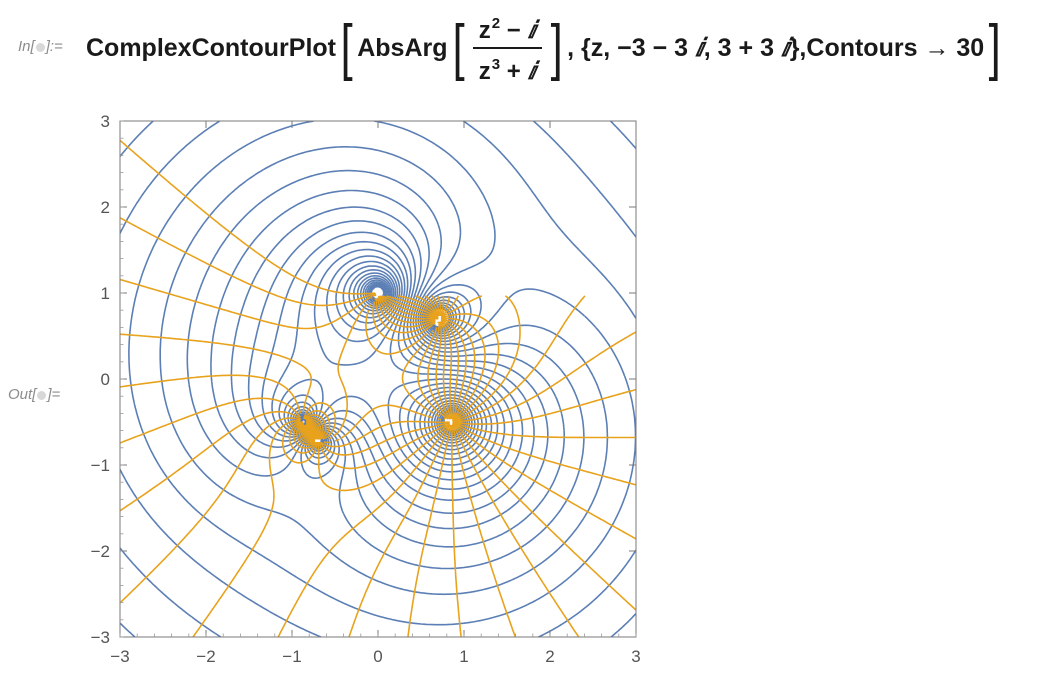 Image resolution: width=1040 pixels, height=680 pixels. What do you see at coordinates (556, 47) in the screenshot?
I see `close-bracket-inner: ]` at bounding box center [556, 47].